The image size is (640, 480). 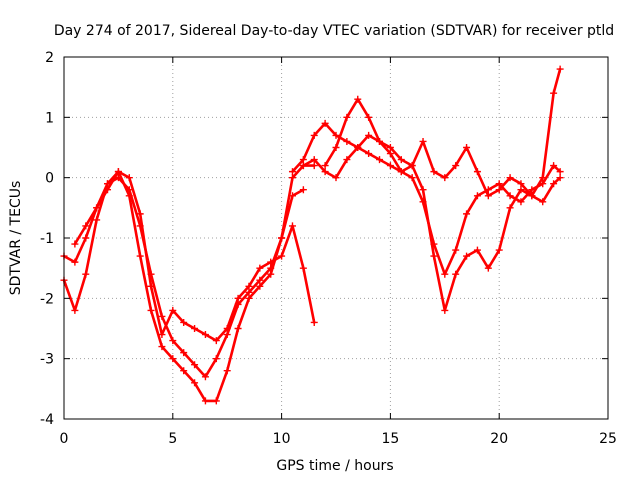 I want to click on y-tick-label: -2, so click(x=47, y=299).